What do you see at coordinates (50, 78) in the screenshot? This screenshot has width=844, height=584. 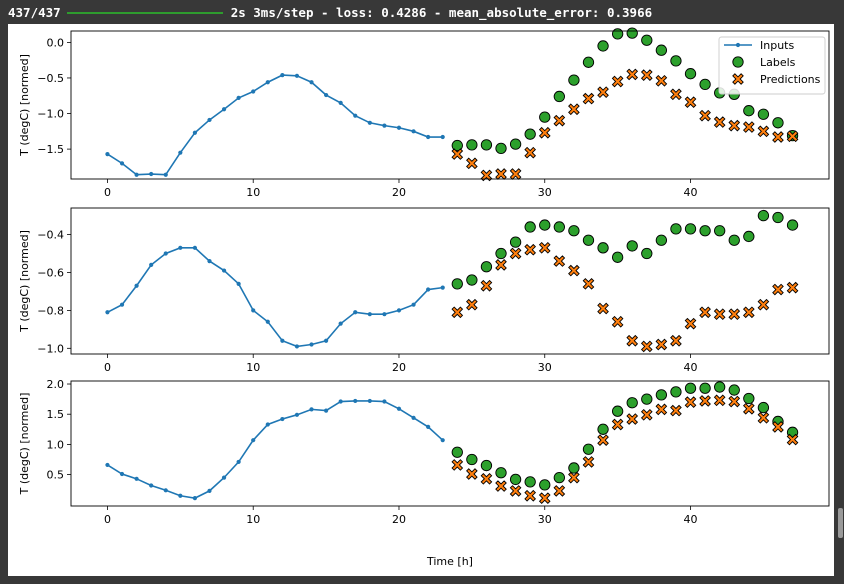 I see `y-tick-label: −0.5` at bounding box center [50, 78].